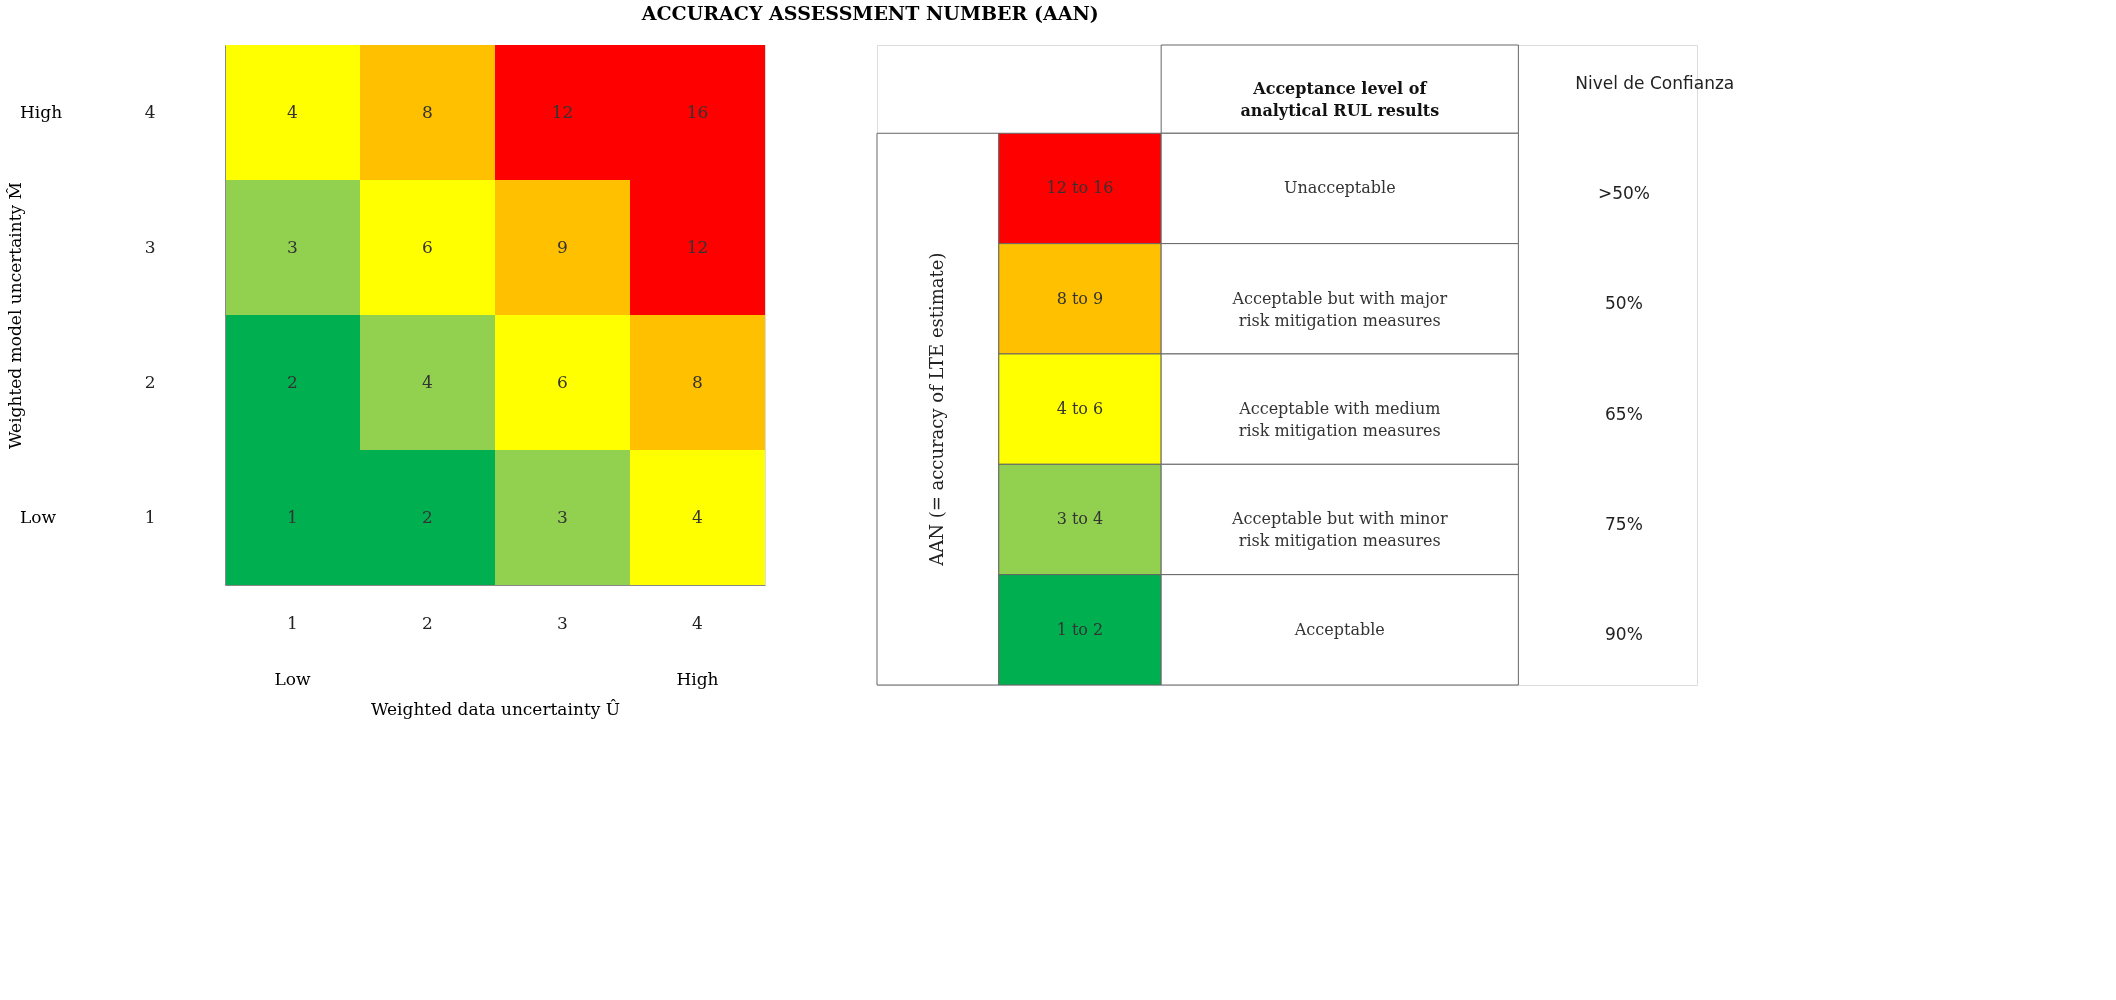 This screenshot has height=1000, width=2116. I want to click on text: Nivel de Confianza, so click(1655, 82).